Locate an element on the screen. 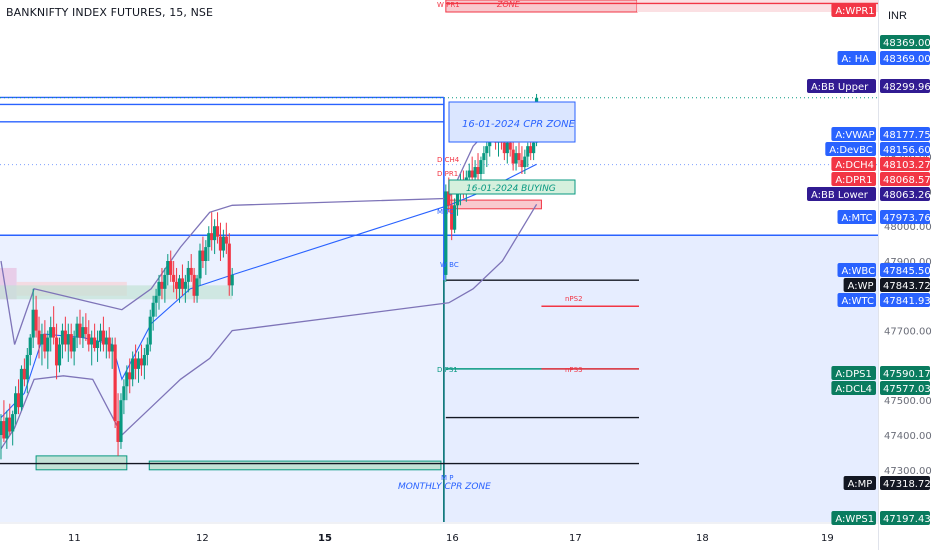  time-axis: 11 12 15 16 17 18 19 is located at coordinates (439, 533).